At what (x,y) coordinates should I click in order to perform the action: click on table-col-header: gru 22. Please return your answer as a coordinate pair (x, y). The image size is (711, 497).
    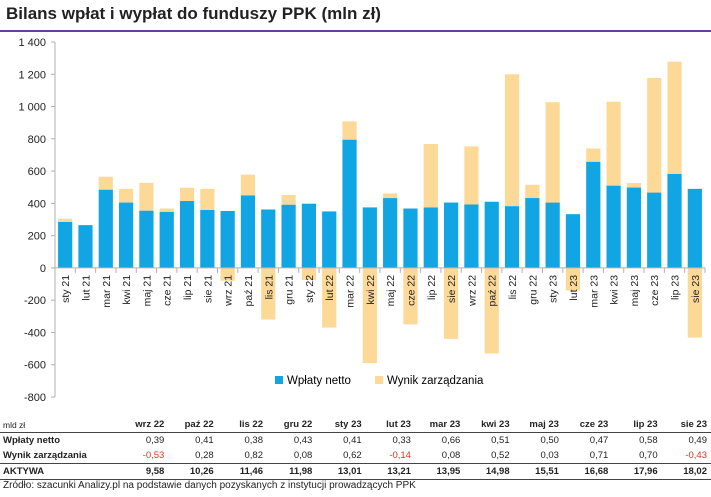
    Looking at the image, I should click on (298, 424).